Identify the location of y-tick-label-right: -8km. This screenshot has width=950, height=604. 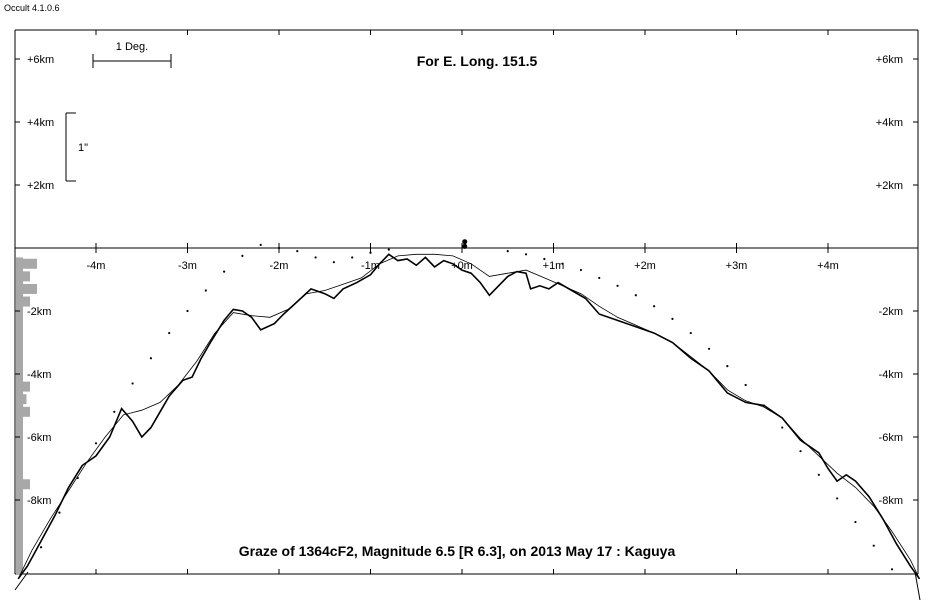
(891, 501).